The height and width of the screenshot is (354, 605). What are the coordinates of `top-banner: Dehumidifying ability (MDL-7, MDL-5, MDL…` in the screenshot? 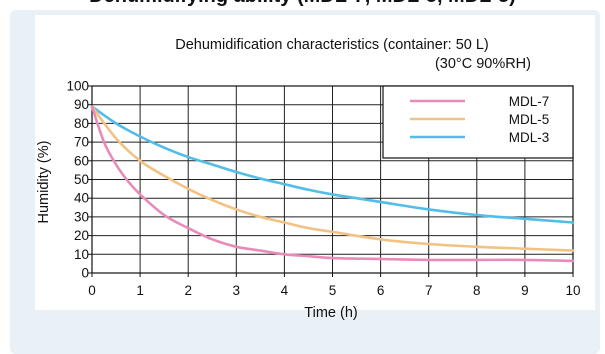 It's located at (302, 5).